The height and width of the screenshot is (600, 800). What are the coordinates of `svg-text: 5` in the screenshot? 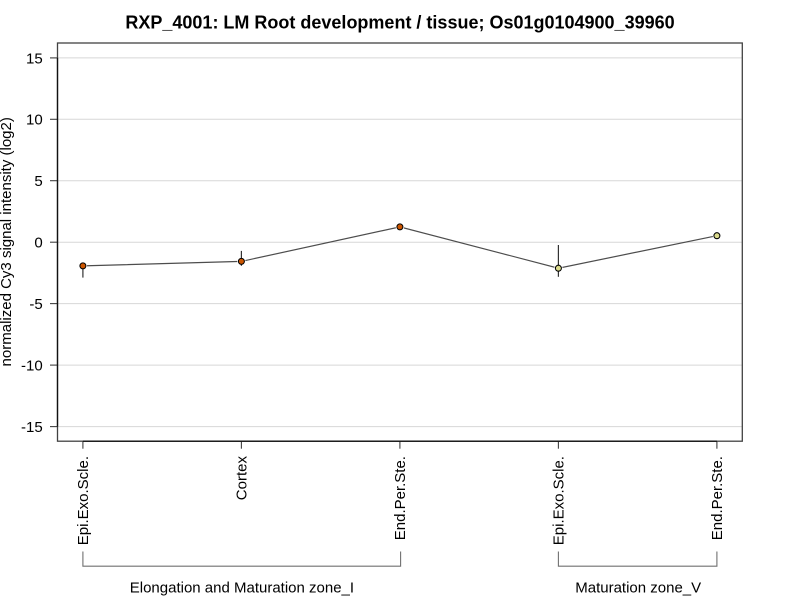 It's located at (38, 181).